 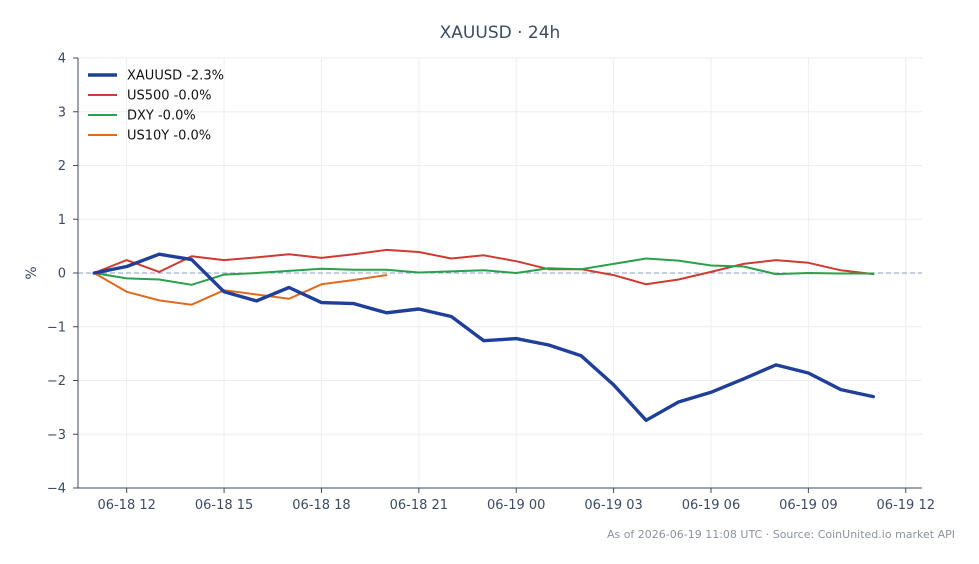 What do you see at coordinates (419, 505) in the screenshot?
I see `x-tick-label-3: 06-18 21` at bounding box center [419, 505].